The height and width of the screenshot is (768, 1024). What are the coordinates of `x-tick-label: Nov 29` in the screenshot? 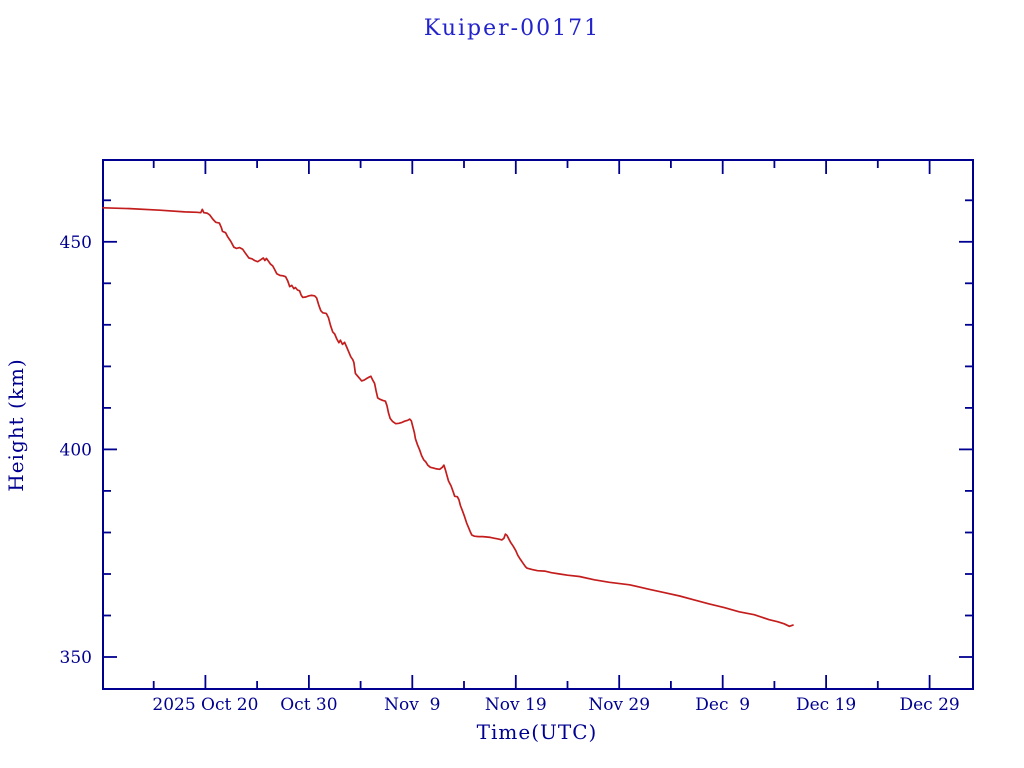 It's located at (619, 705).